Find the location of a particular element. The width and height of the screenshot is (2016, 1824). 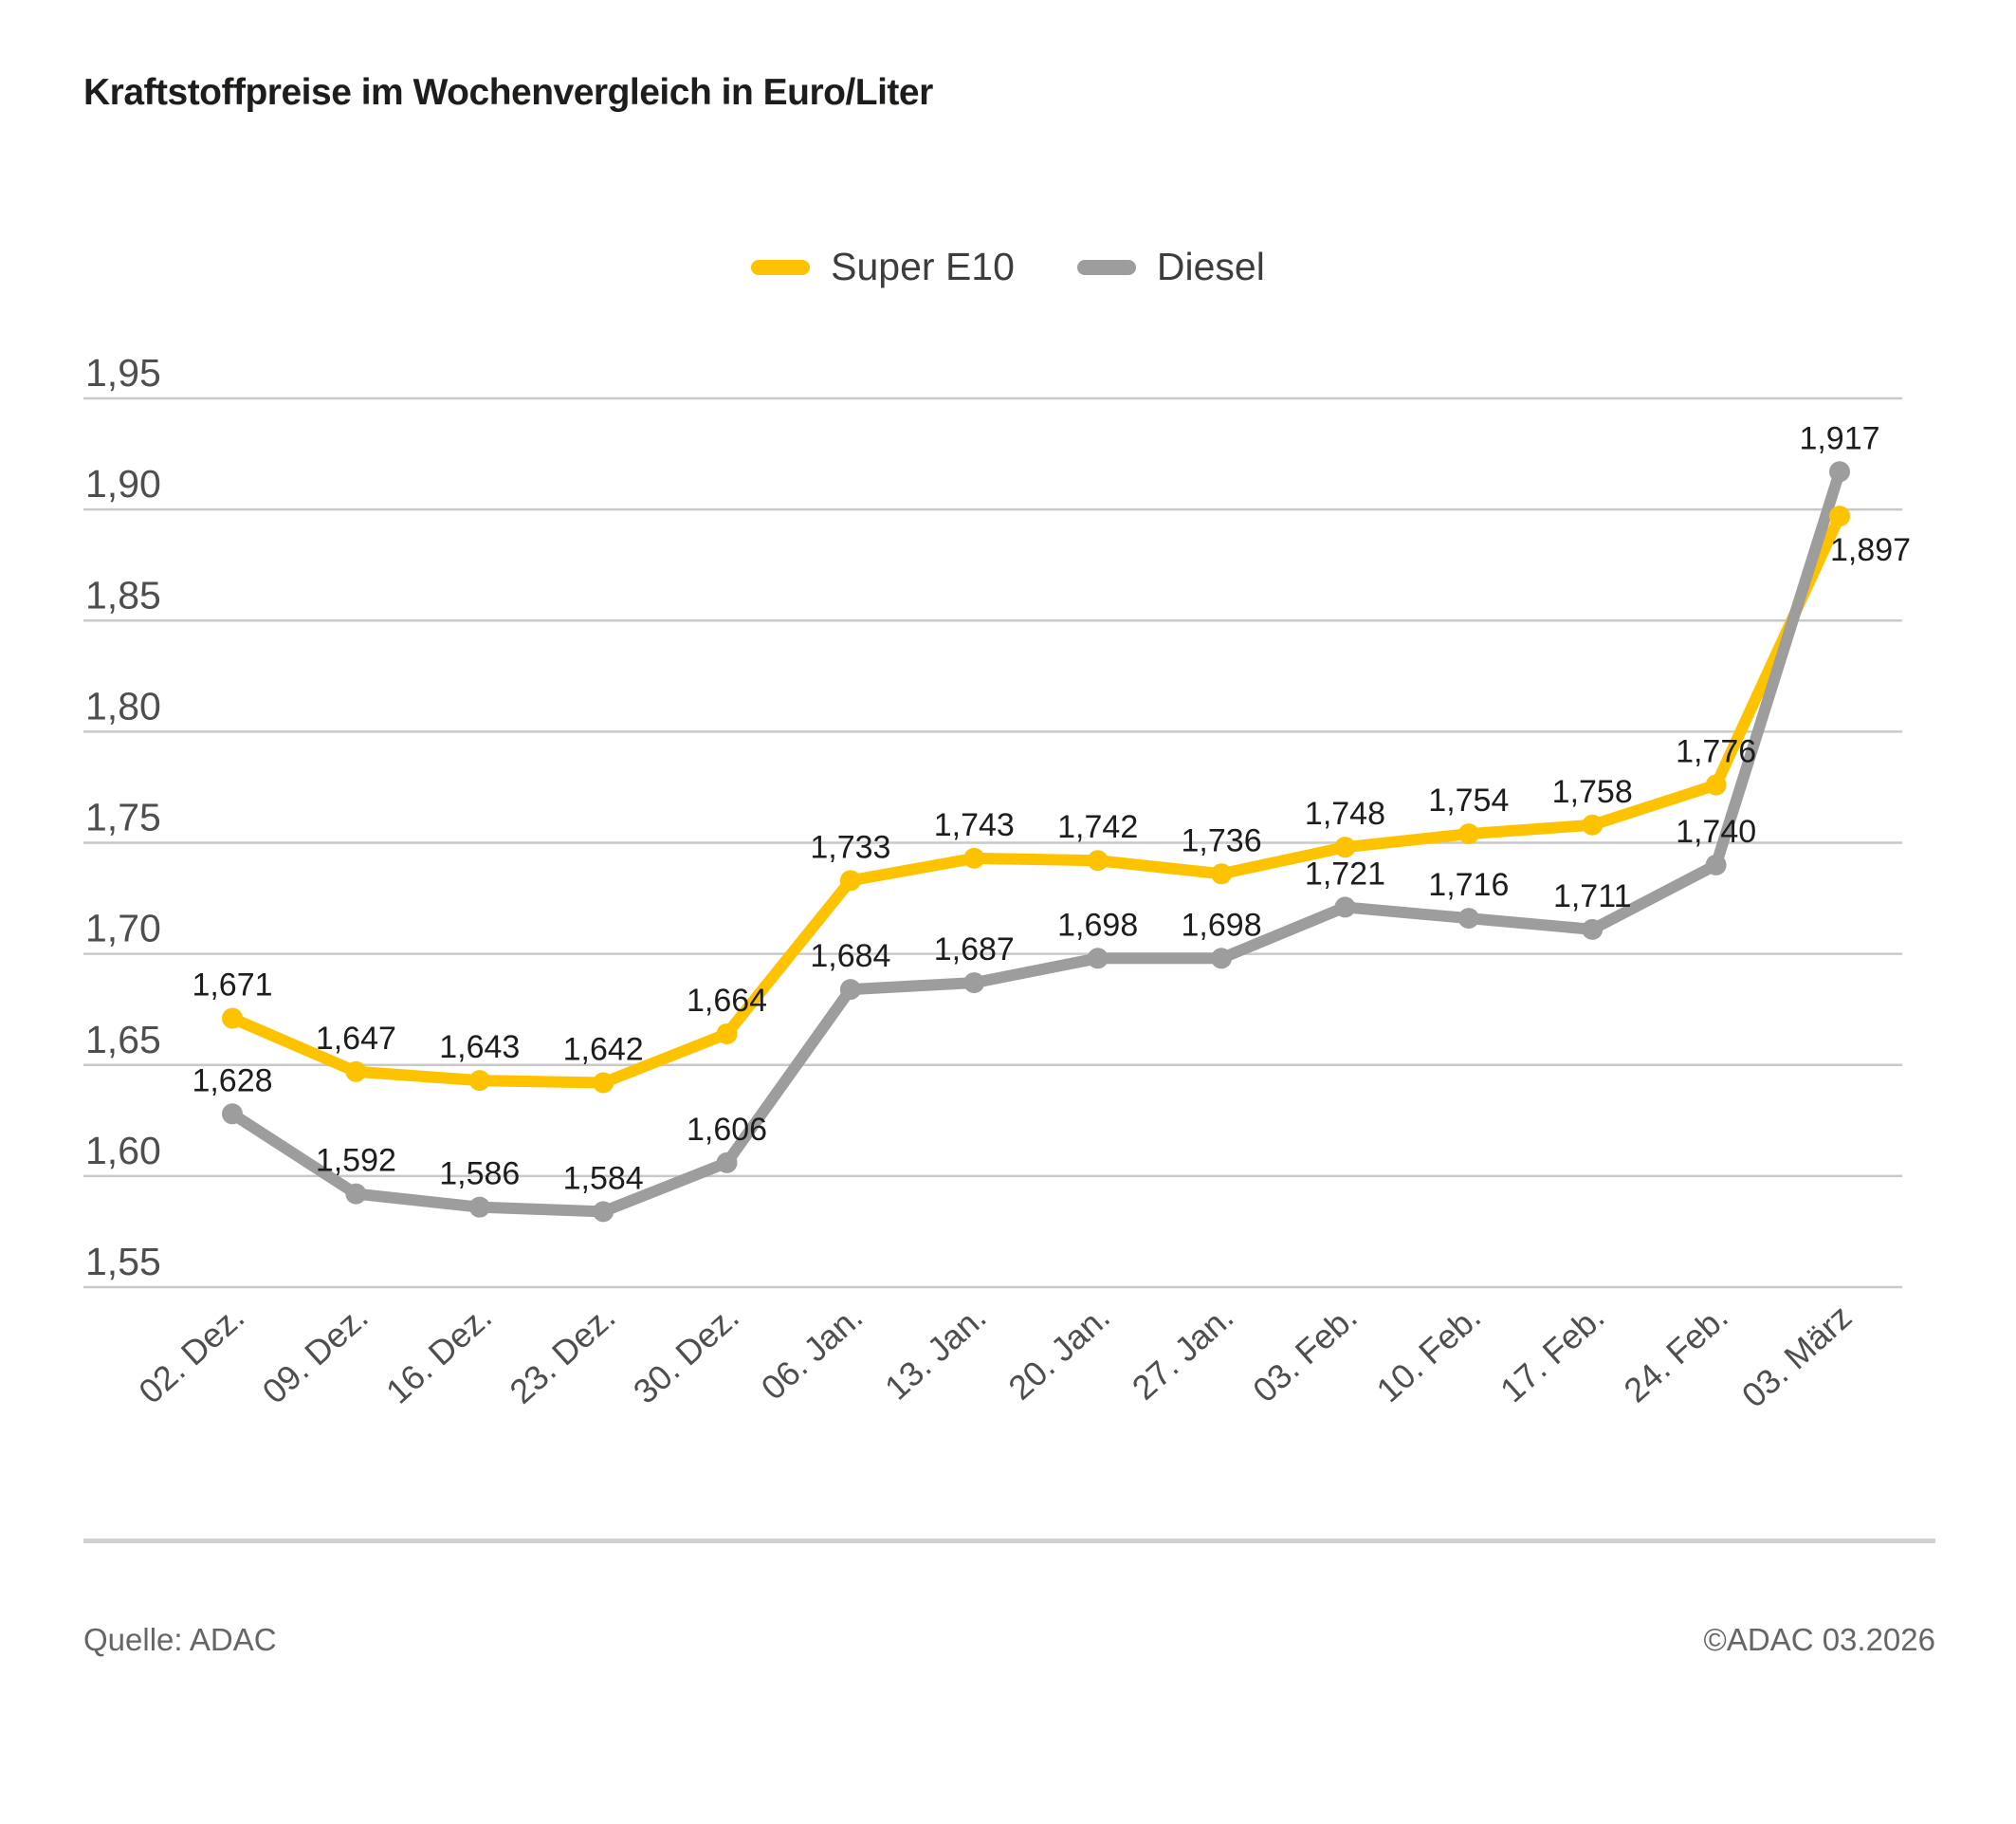

legend-label-super-e10: Super E10 is located at coordinates (923, 266).